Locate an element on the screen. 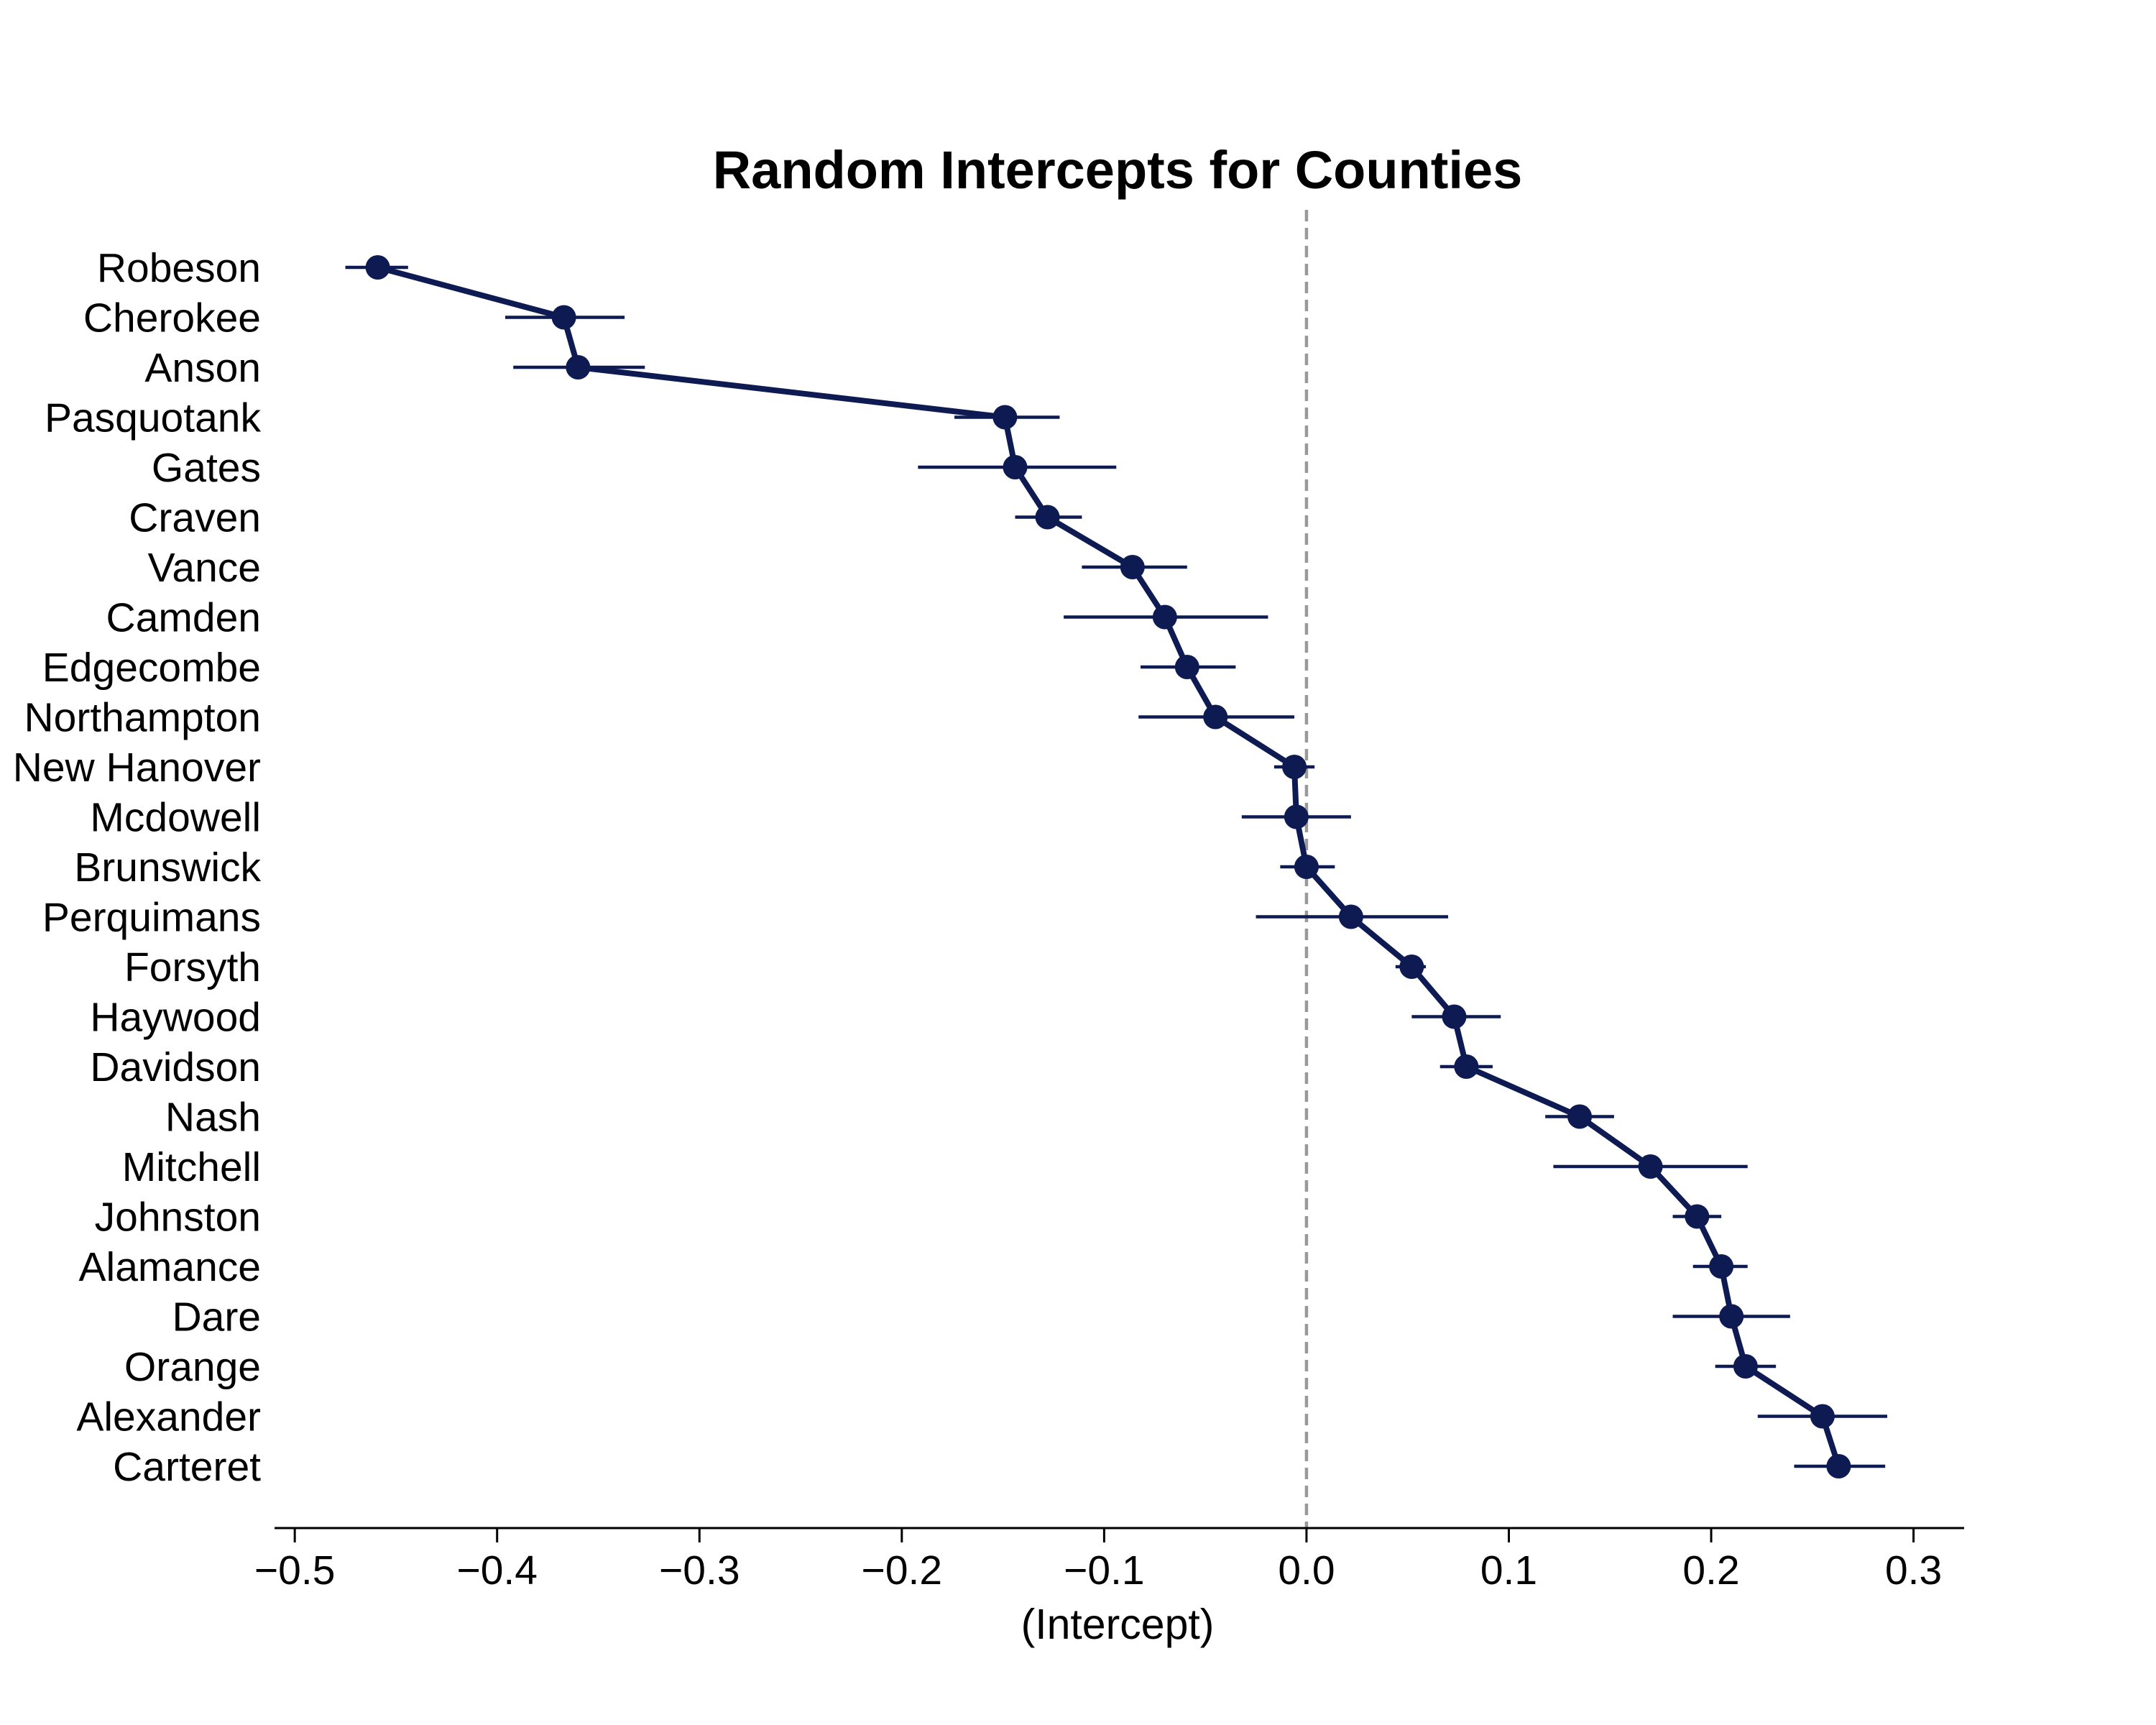 Image resolution: width=2156 pixels, height=1725 pixels. category-label: Robeson is located at coordinates (179, 268).